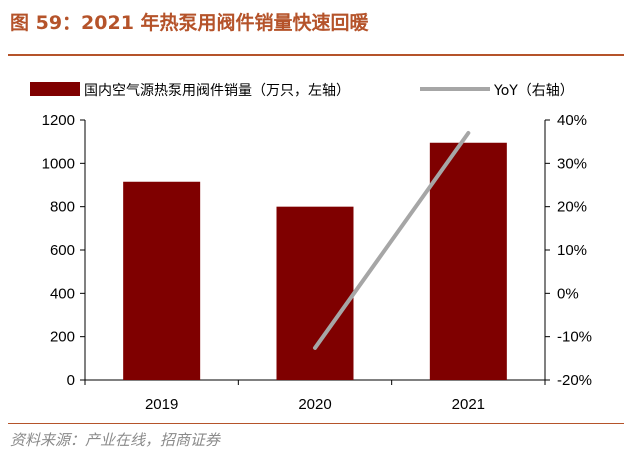 Image resolution: width=635 pixels, height=461 pixels. Describe the element at coordinates (62, 207) in the screenshot. I see `left-tick-label: 800` at that location.